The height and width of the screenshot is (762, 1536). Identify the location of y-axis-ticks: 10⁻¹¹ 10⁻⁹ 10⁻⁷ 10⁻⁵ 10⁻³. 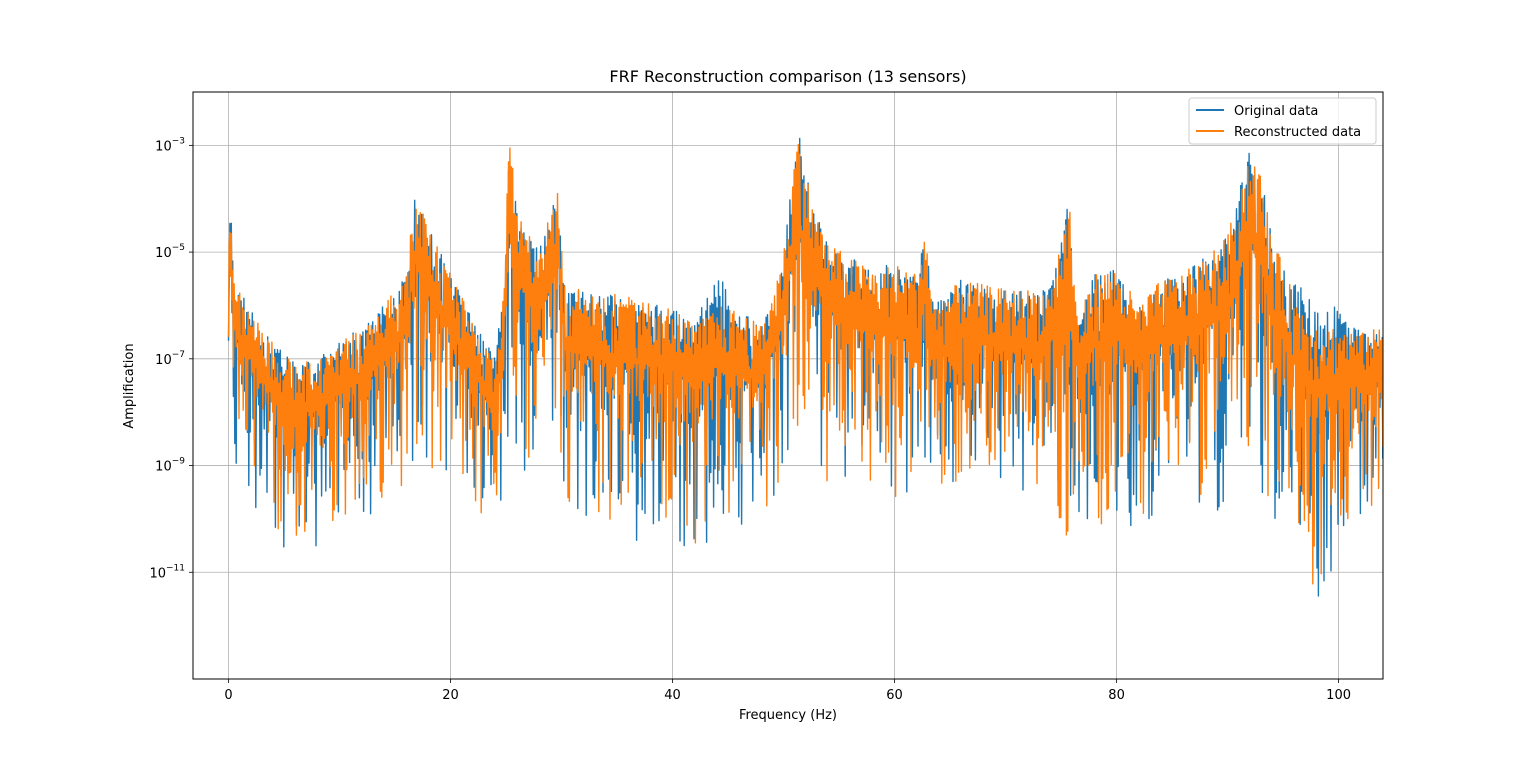
(171, 358).